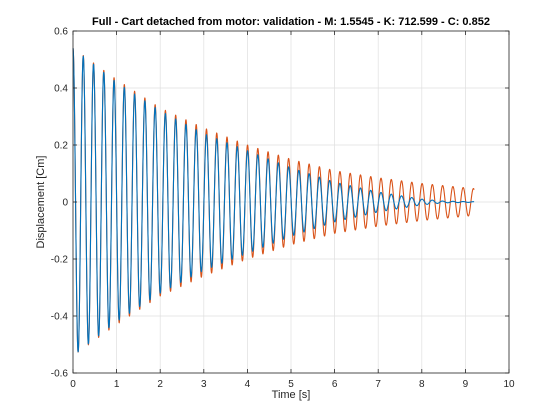 The height and width of the screenshot is (420, 560). Describe the element at coordinates (160, 384) in the screenshot. I see `x-tick-label: 2` at that location.